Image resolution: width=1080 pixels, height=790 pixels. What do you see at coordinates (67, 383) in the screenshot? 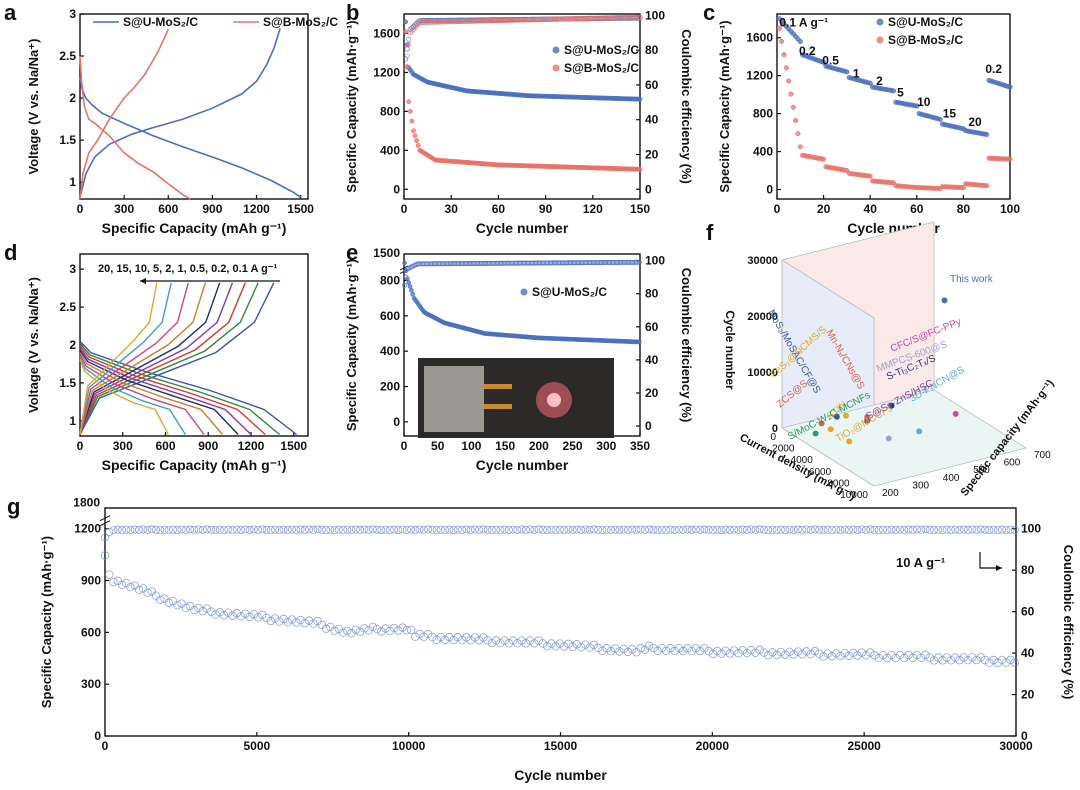
I see `y-tick-label: 1.5` at bounding box center [67, 383].